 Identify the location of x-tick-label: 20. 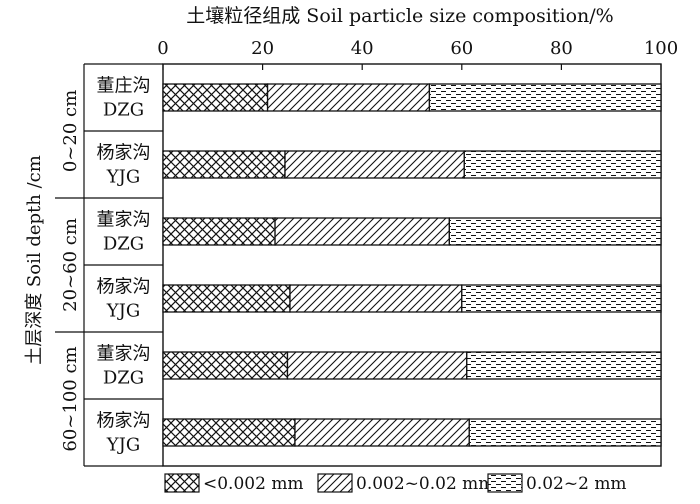
(262, 48).